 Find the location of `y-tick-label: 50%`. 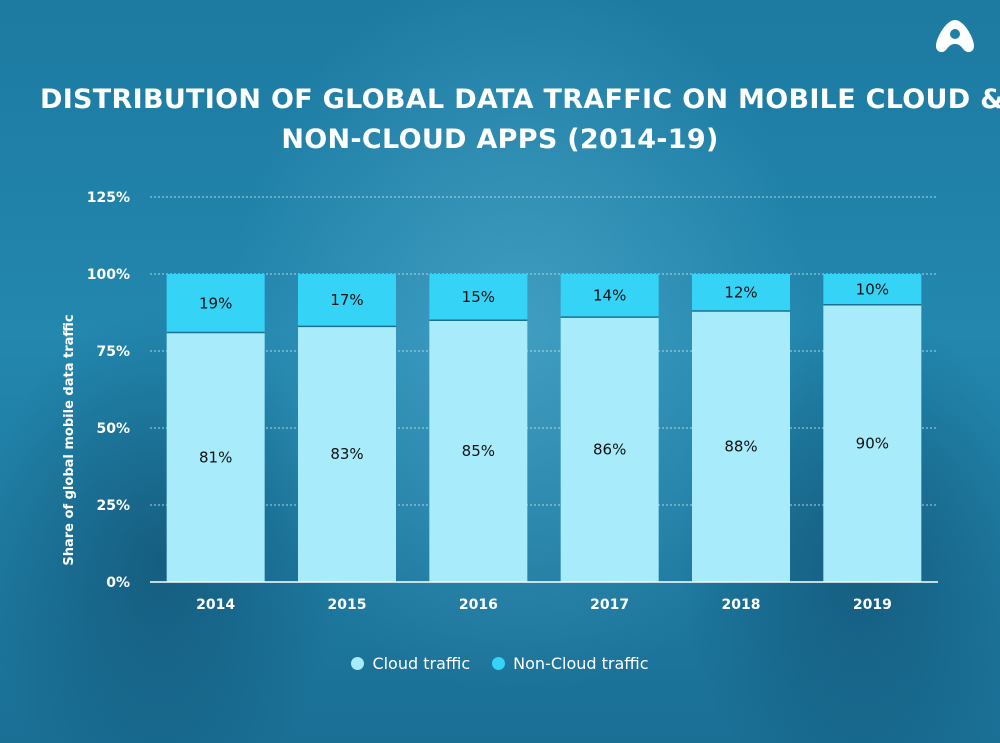

y-tick-label: 50% is located at coordinates (113, 429).